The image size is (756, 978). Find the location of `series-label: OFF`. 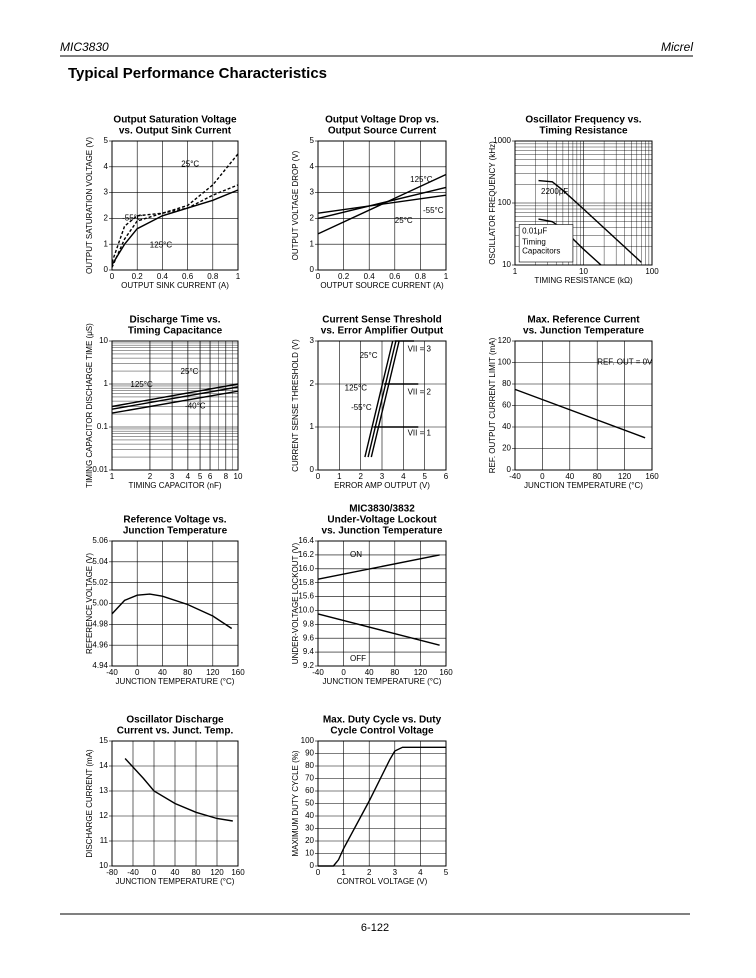

series-label: OFF is located at coordinates (358, 658).